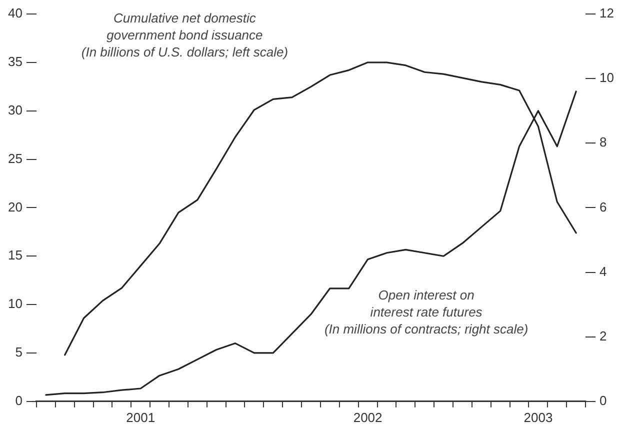  I want to click on y2-tick-label: 8, so click(603, 142).